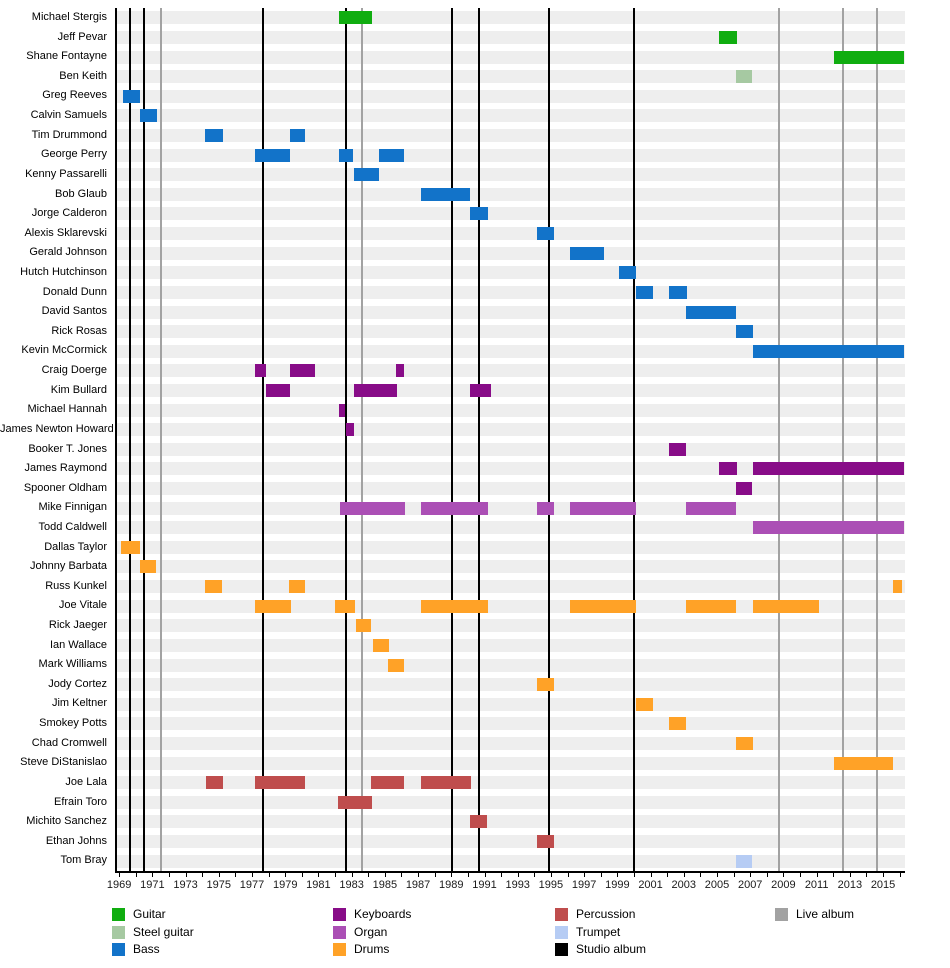 The width and height of the screenshot is (950, 968). Describe the element at coordinates (650, 885) in the screenshot. I see `x-tick-label: 2001` at that location.